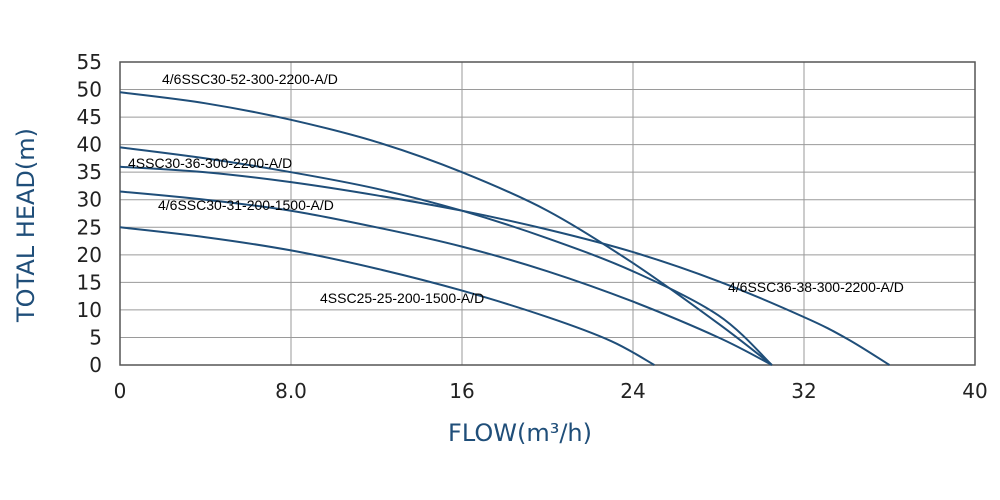 The height and width of the screenshot is (500, 1000). What do you see at coordinates (26, 225) in the screenshot?
I see `y-axis-title: TOTAL HEAD(m)` at bounding box center [26, 225].